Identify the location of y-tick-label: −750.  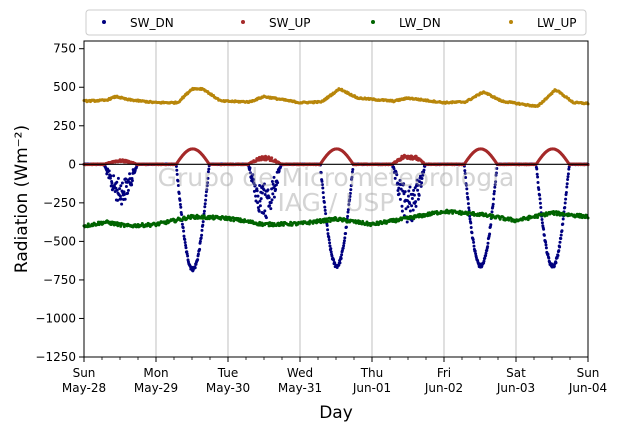
(59, 280).